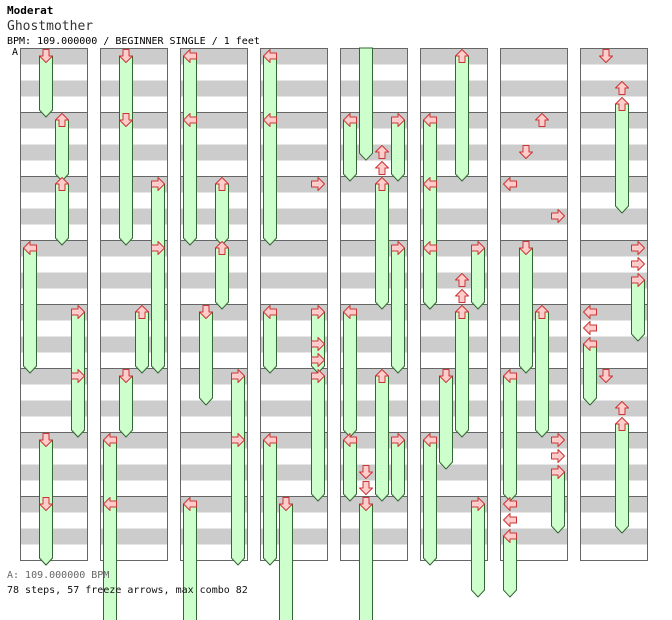 This screenshot has width=672, height=620. I want to click on song-title: Ghostmother, so click(50, 26).